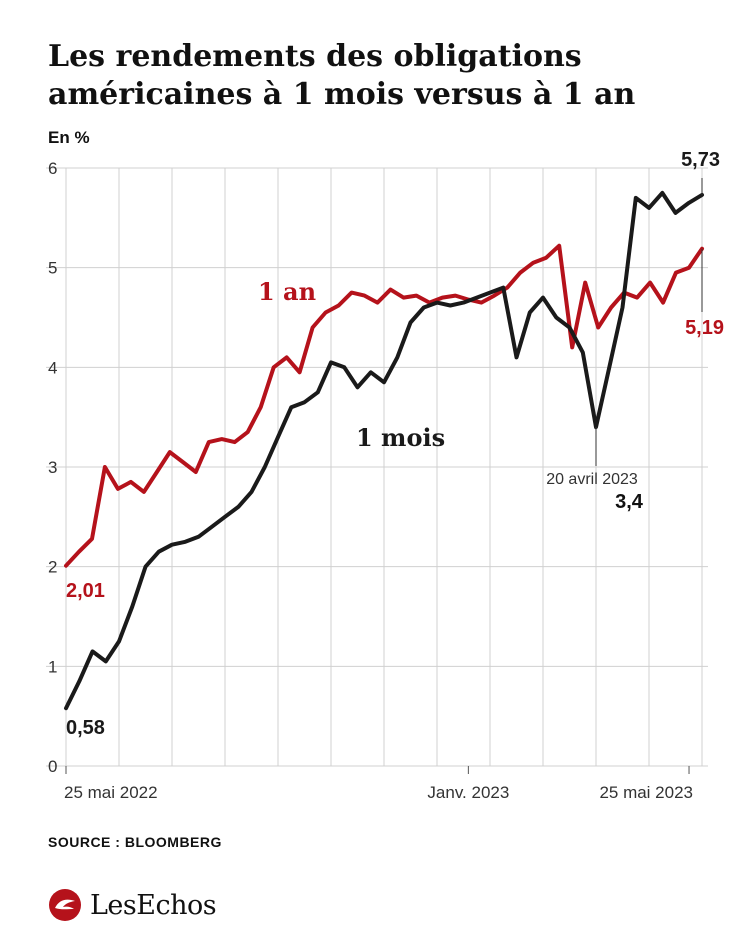 This screenshot has height=938, width=750. I want to click on y-axis: 0 1 2 3 4 5 6, so click(52, 467).